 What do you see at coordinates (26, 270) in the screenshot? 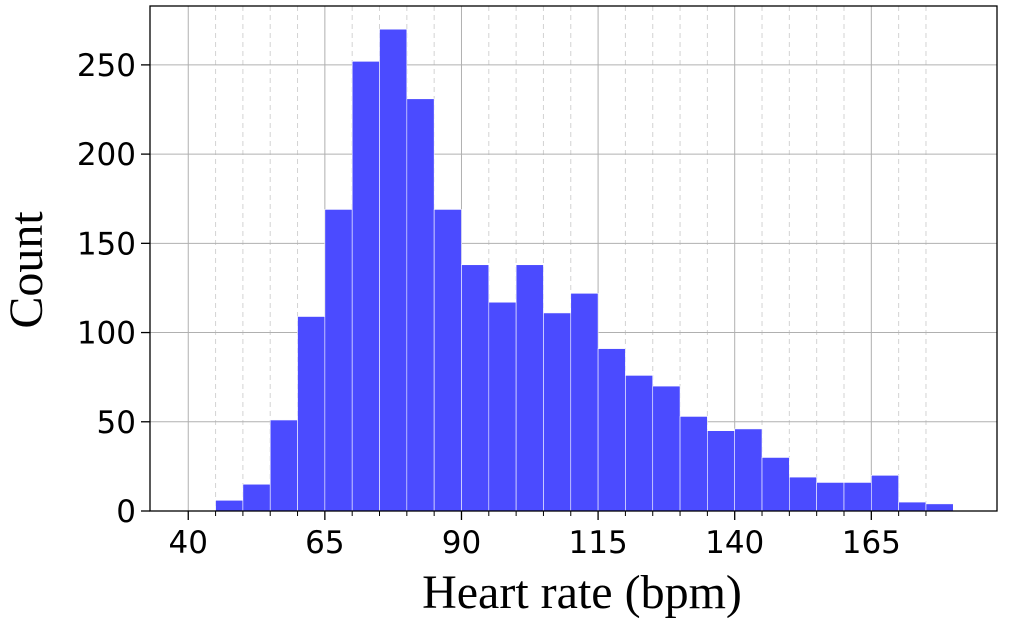
I see `y-axis-title: Count` at bounding box center [26, 270].